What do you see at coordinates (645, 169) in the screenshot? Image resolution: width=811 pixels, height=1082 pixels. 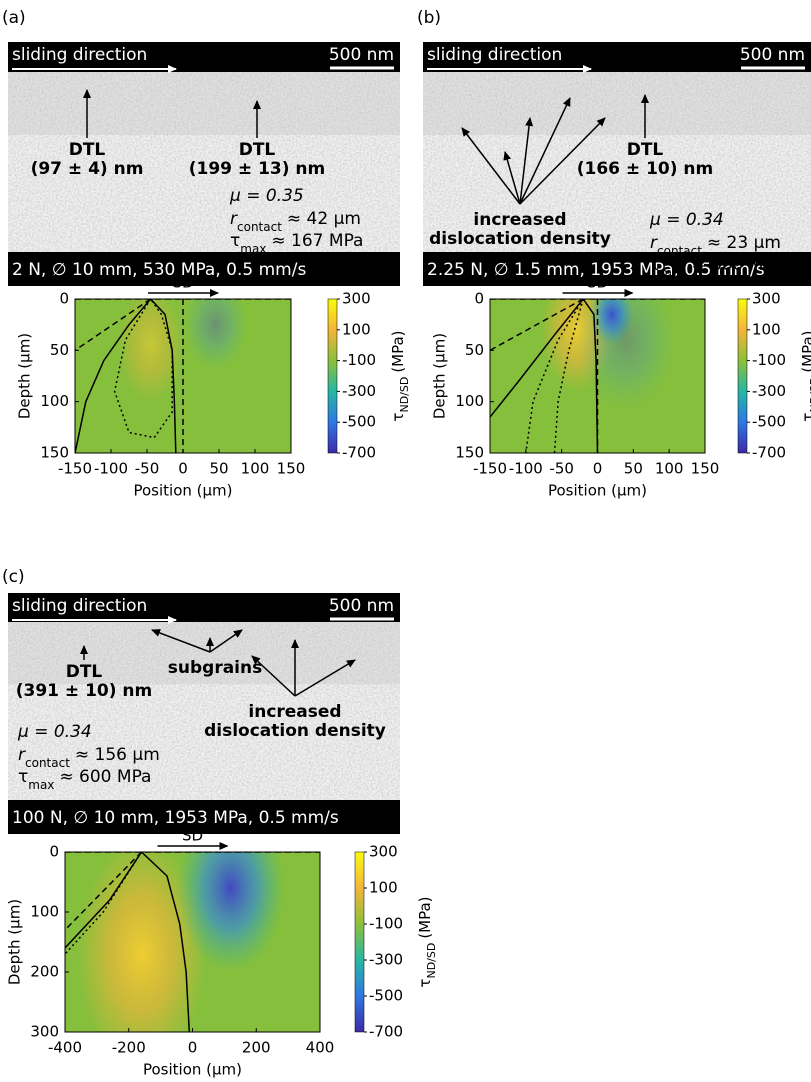 I see `annotation: (166 ± 10) nm` at bounding box center [645, 169].